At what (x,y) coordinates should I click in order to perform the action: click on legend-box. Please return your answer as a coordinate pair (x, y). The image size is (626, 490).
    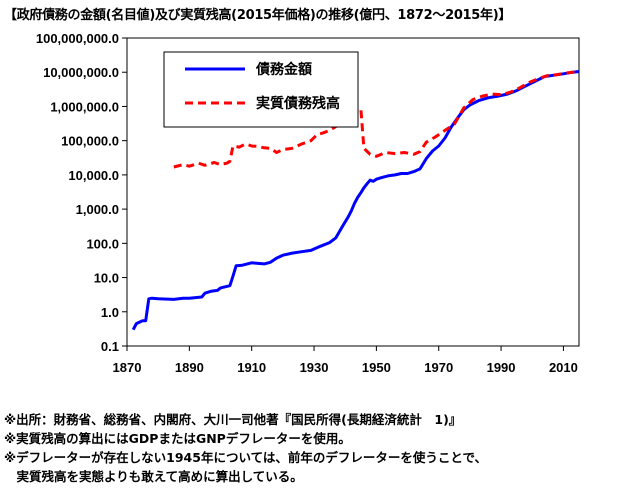
    Looking at the image, I should click on (261, 89).